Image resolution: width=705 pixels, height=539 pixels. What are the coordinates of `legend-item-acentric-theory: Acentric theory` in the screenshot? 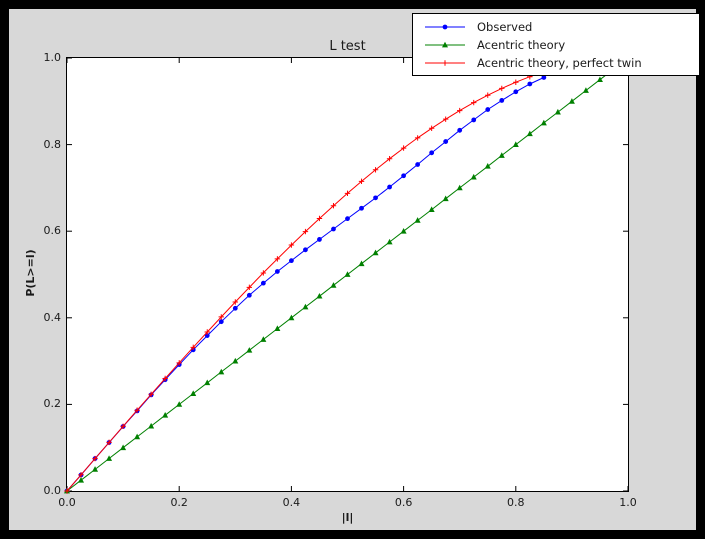 It's located at (556, 45).